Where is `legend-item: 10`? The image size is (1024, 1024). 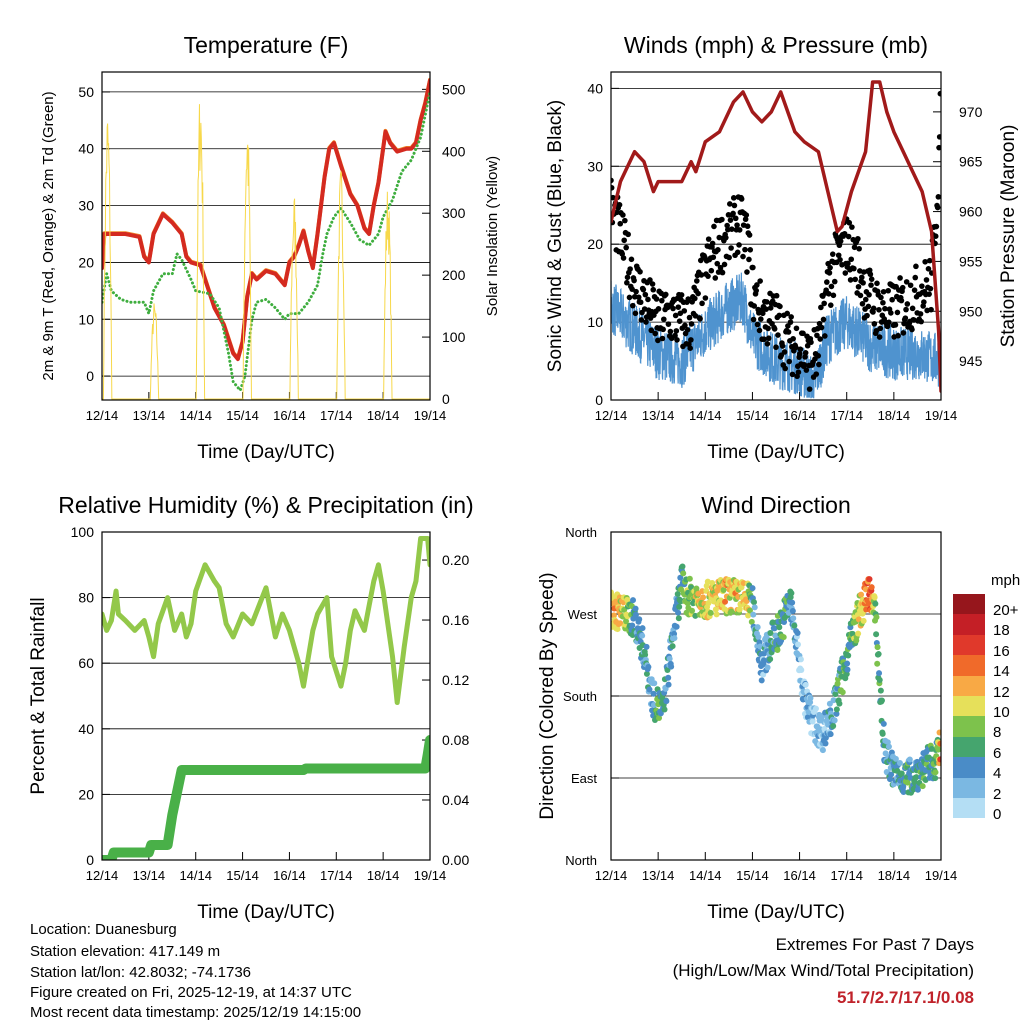
legend-item: 10 is located at coordinates (983, 708).